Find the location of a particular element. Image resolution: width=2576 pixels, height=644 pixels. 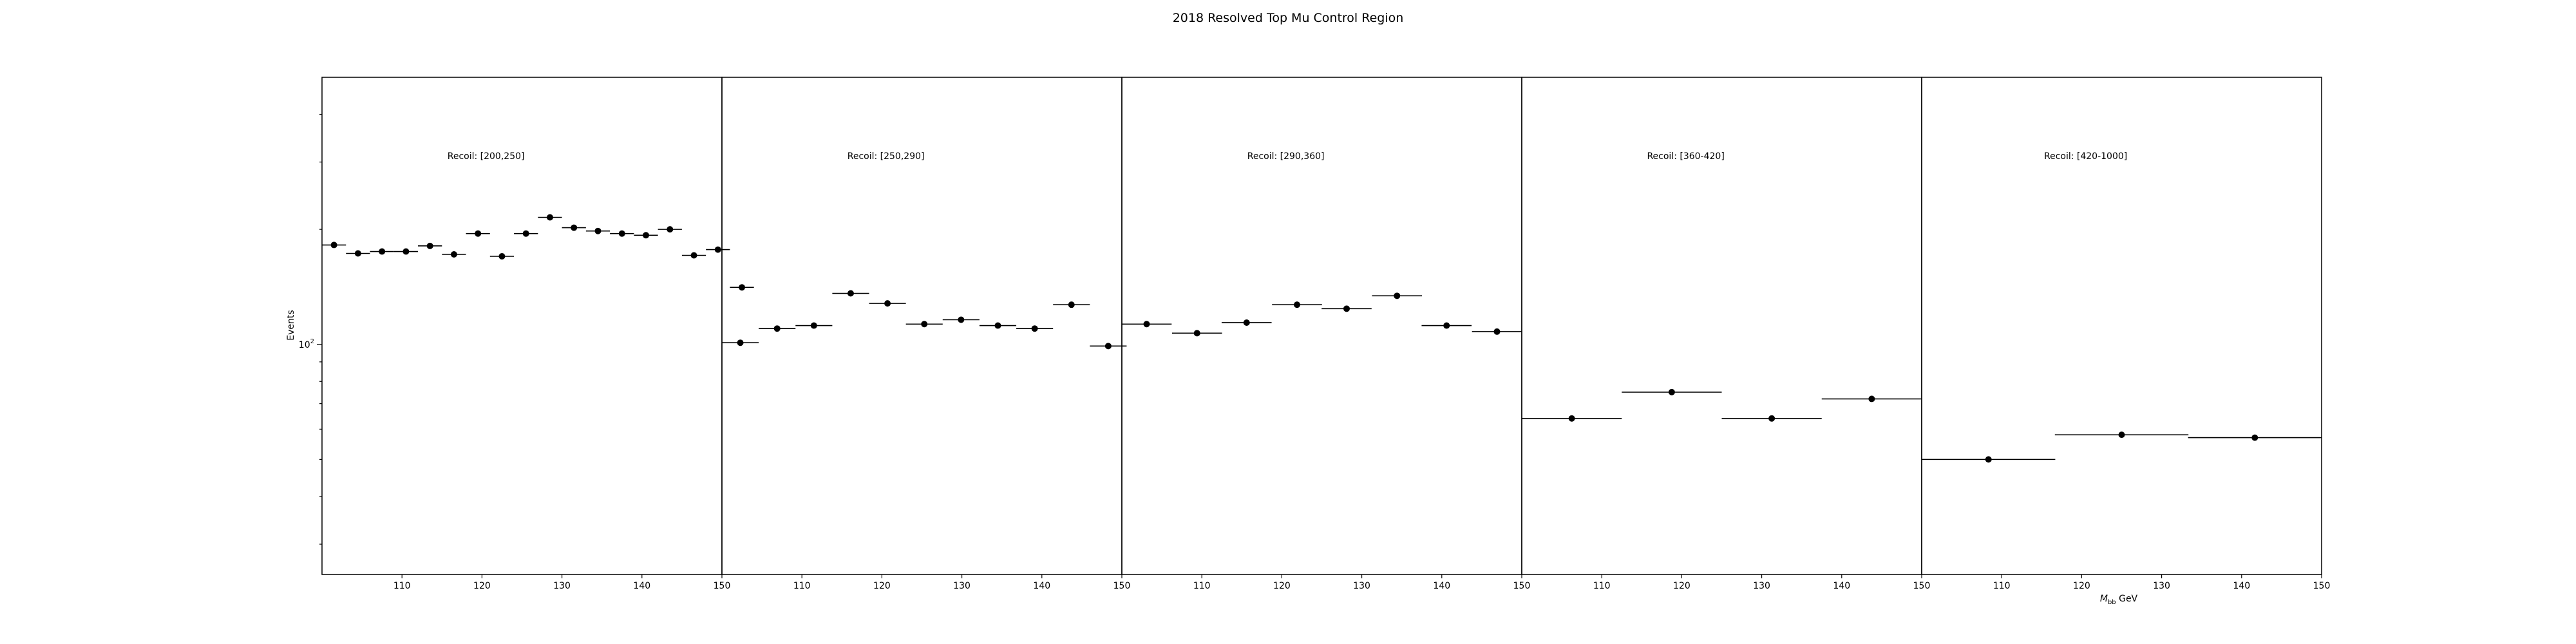

y-tick-label-base: 10 is located at coordinates (304, 345).